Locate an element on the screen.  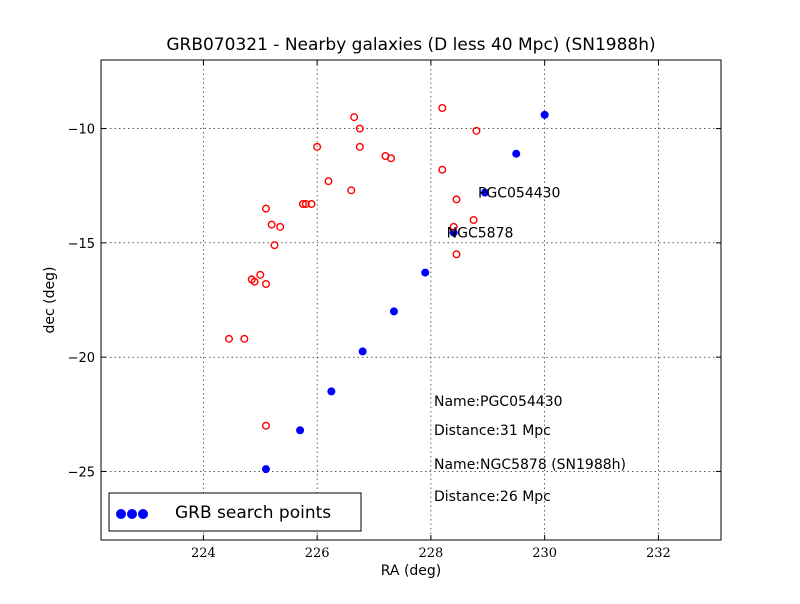
x-tick-label: 228 is located at coordinates (430, 553).